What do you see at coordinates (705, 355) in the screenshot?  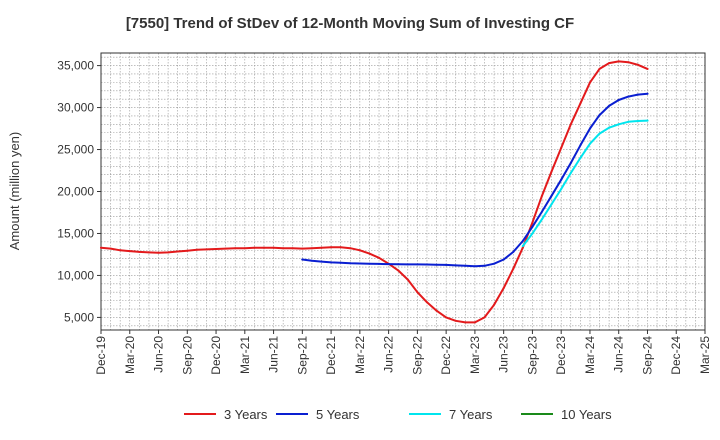 I see `x-tick-label: Mar-25` at bounding box center [705, 355].